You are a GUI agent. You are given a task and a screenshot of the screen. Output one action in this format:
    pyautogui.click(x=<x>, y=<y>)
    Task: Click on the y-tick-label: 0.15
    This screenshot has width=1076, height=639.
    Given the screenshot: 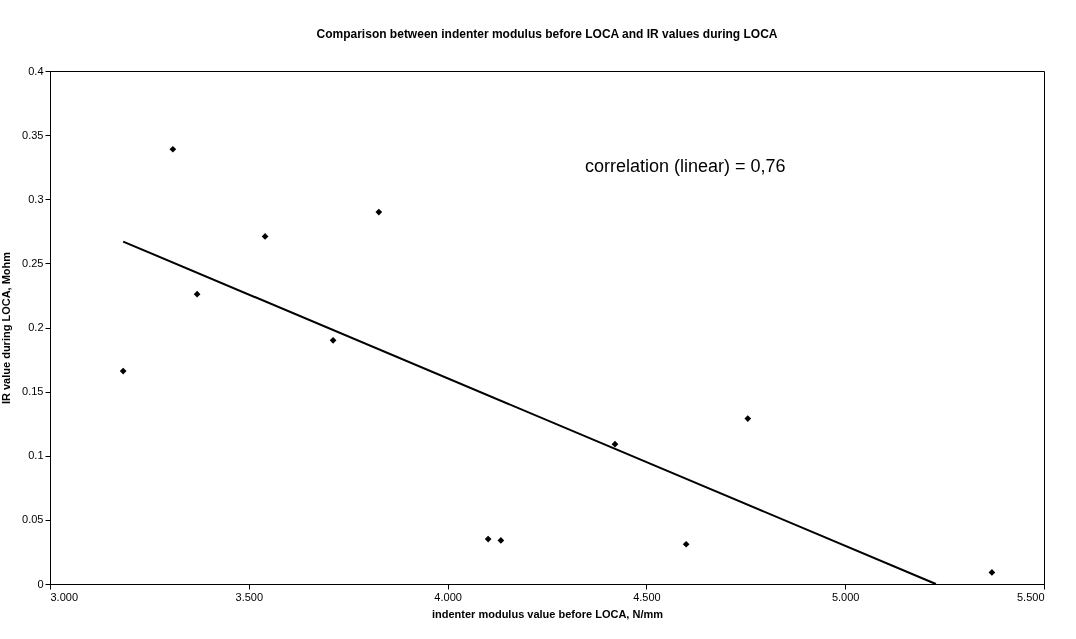 What is the action you would take?
    pyautogui.click(x=33, y=391)
    